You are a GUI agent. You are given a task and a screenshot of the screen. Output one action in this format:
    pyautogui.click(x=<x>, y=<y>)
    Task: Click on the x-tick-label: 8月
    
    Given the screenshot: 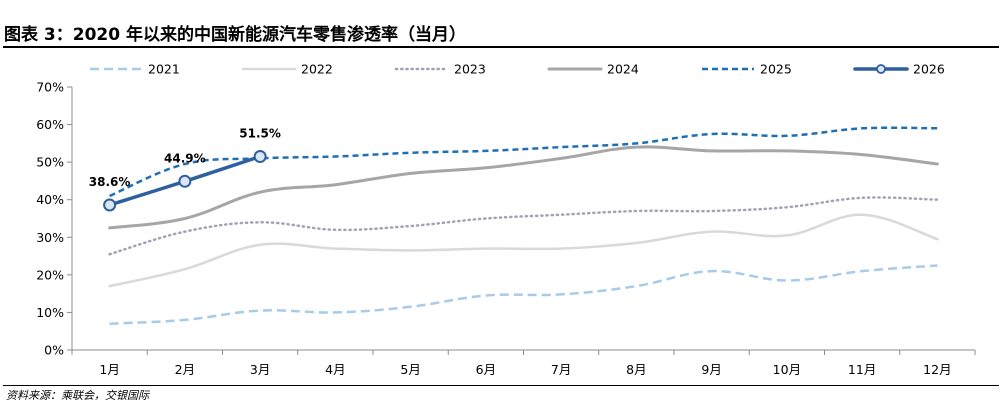 What is the action you would take?
    pyautogui.click(x=636, y=369)
    